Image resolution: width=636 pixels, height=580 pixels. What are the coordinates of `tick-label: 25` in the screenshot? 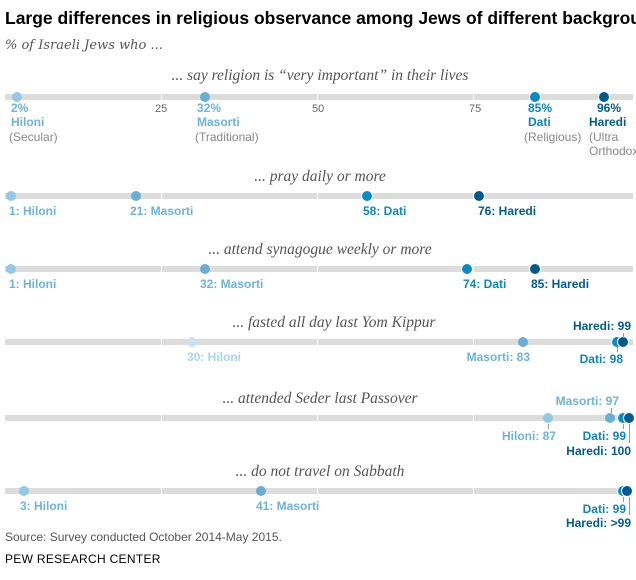 It's located at (161, 109).